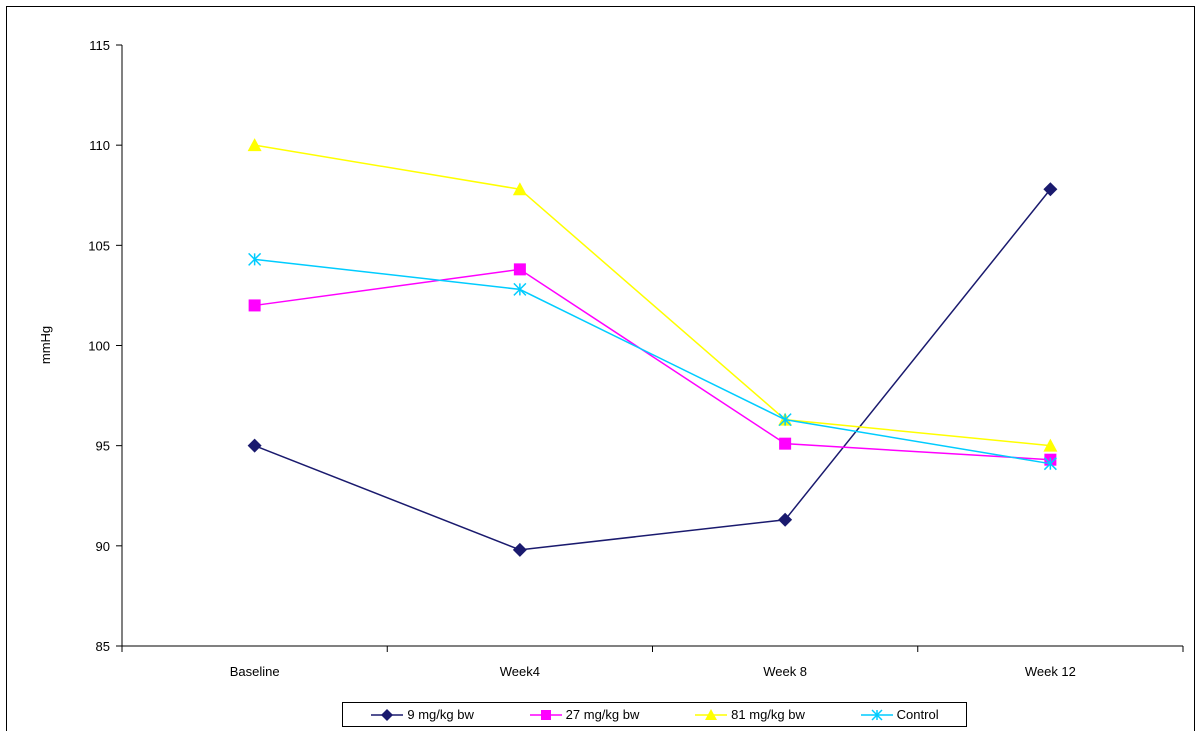 This screenshot has width=1197, height=733. What do you see at coordinates (99, 245) in the screenshot?
I see `y-tick-label: 105` at bounding box center [99, 245].